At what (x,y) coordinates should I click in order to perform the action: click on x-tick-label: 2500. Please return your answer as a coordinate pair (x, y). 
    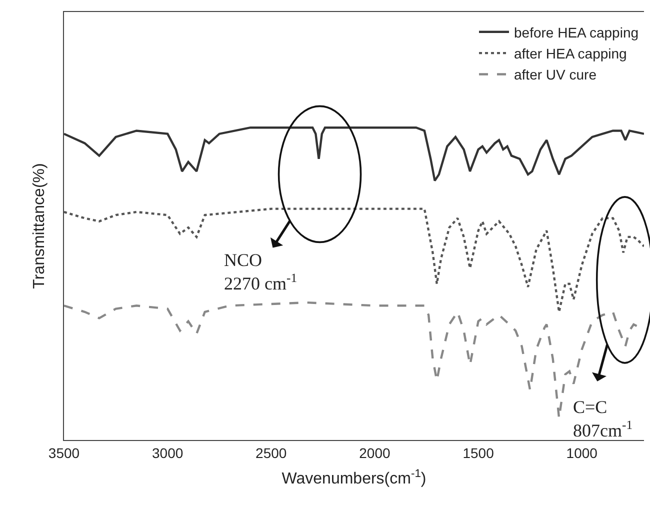
    Looking at the image, I should click on (271, 452).